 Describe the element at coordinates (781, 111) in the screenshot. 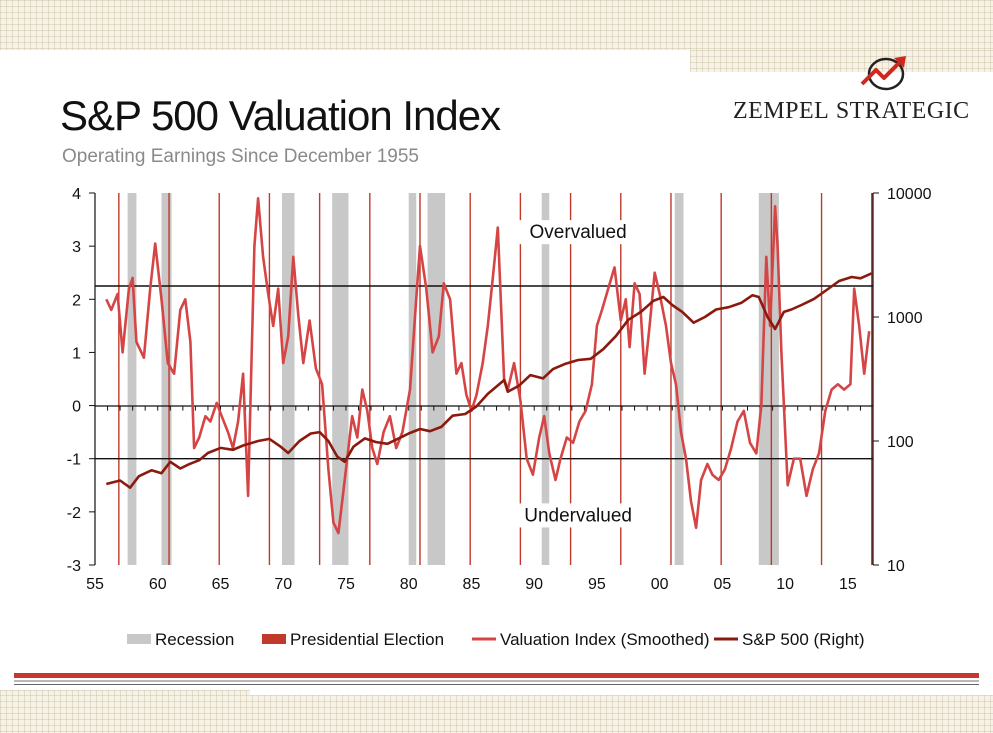

I see `brand-name-part1: Zempel` at that location.